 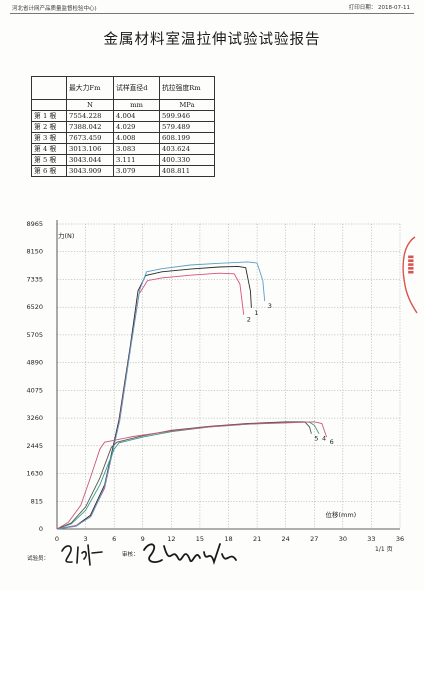 What do you see at coordinates (41, 529) in the screenshot?
I see `y-tick-label: 0` at bounding box center [41, 529].